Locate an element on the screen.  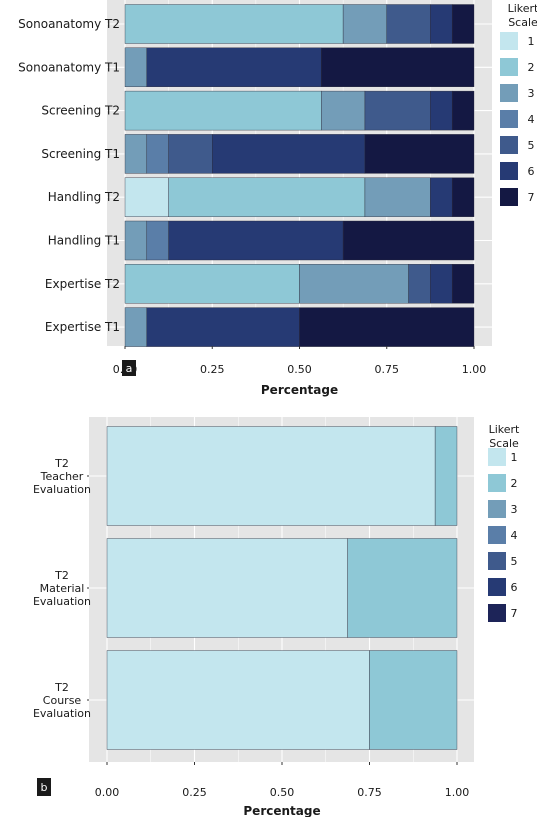
legend-title-line: Scale is located at coordinates (504, 443).